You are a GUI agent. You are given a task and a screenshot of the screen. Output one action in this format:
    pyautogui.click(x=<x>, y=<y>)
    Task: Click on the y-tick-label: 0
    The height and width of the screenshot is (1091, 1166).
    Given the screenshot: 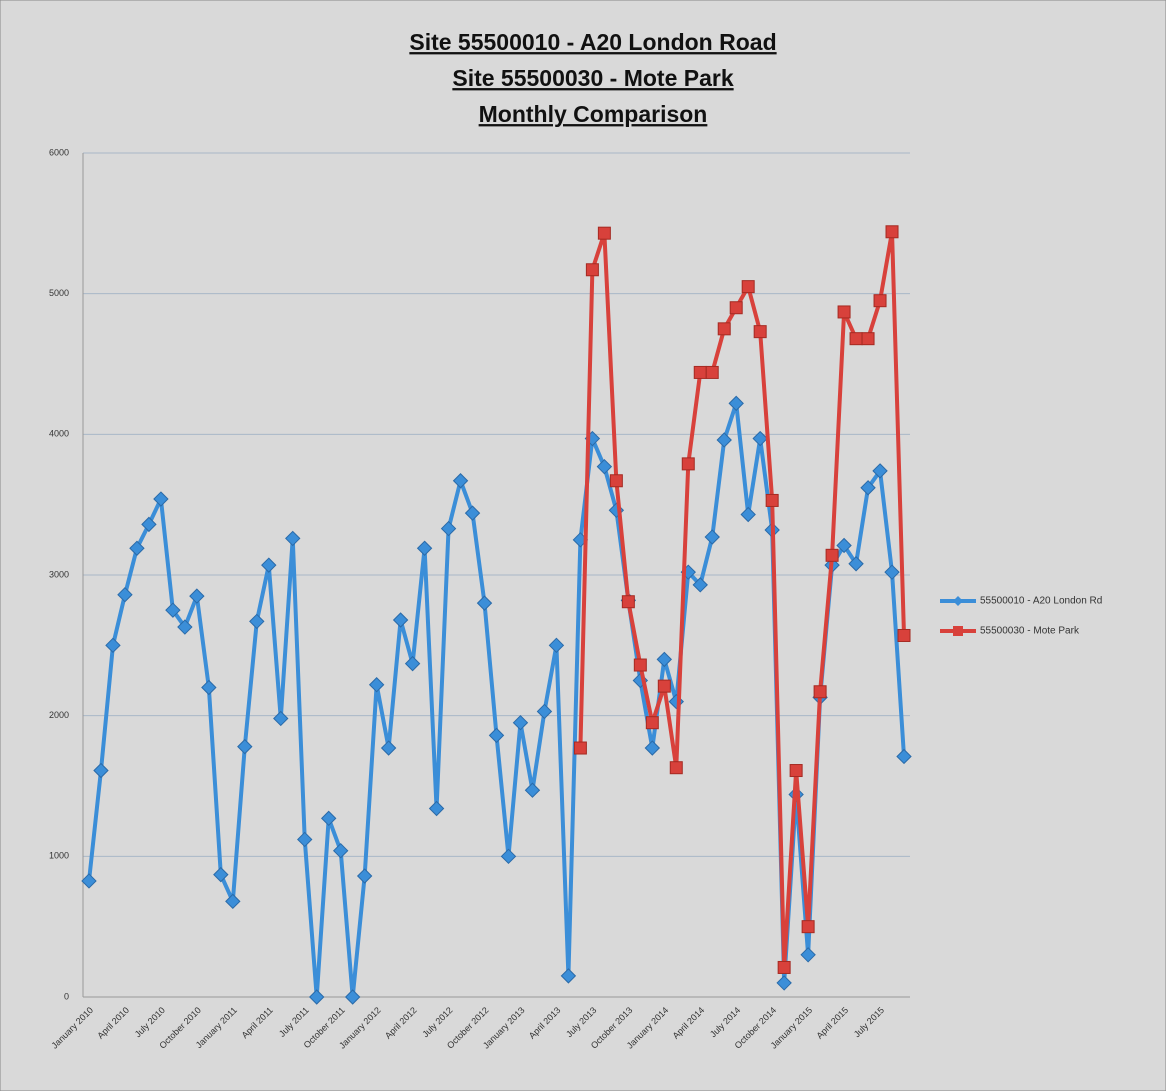 What is the action you would take?
    pyautogui.click(x=66, y=996)
    